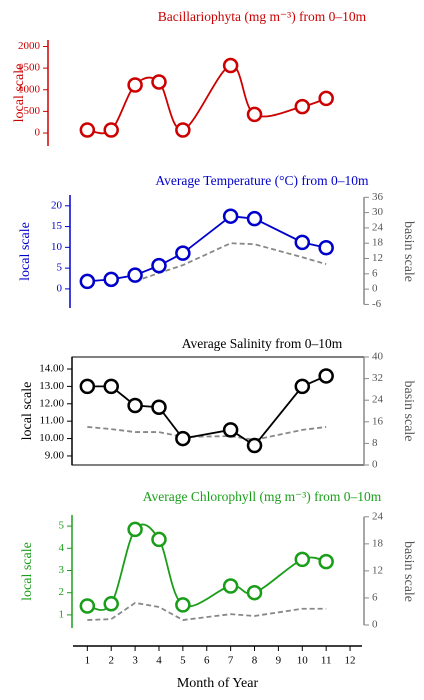  I want to click on y-tick-label: 12.00, so click(51, 403).